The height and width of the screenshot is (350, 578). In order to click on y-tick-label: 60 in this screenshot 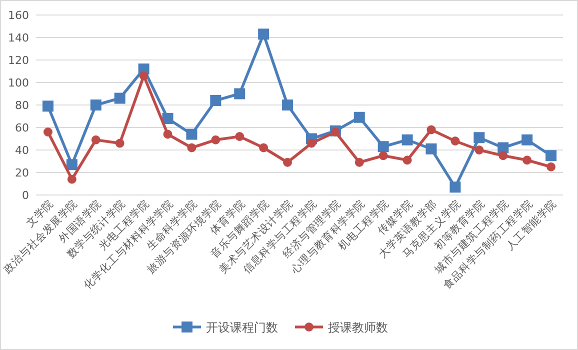, I will do `click(22, 128)`.